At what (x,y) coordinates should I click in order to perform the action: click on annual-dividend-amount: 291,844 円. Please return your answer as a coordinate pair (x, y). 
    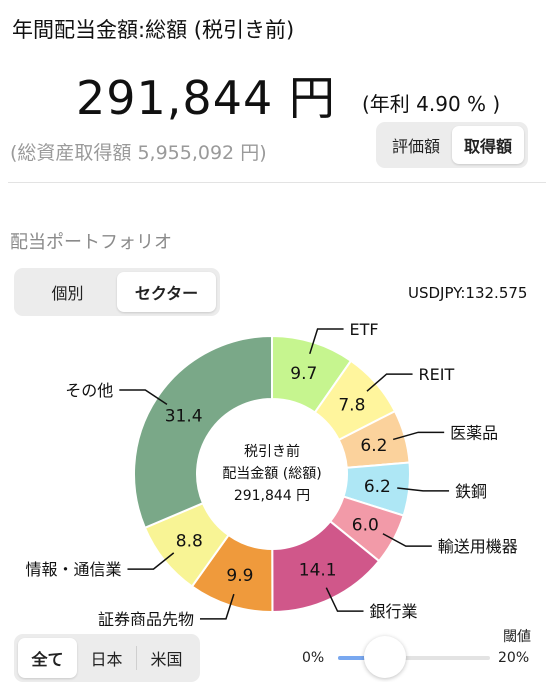
    Looking at the image, I should click on (206, 98).